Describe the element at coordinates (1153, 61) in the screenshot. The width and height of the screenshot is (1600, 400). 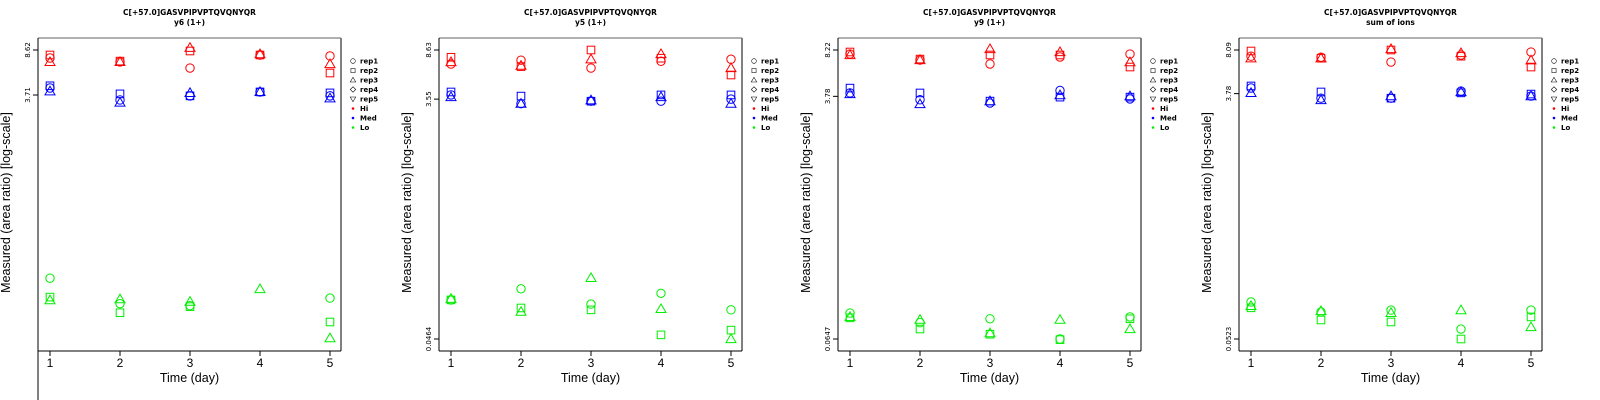
I see `legend-marker-rep1-icon` at that location.